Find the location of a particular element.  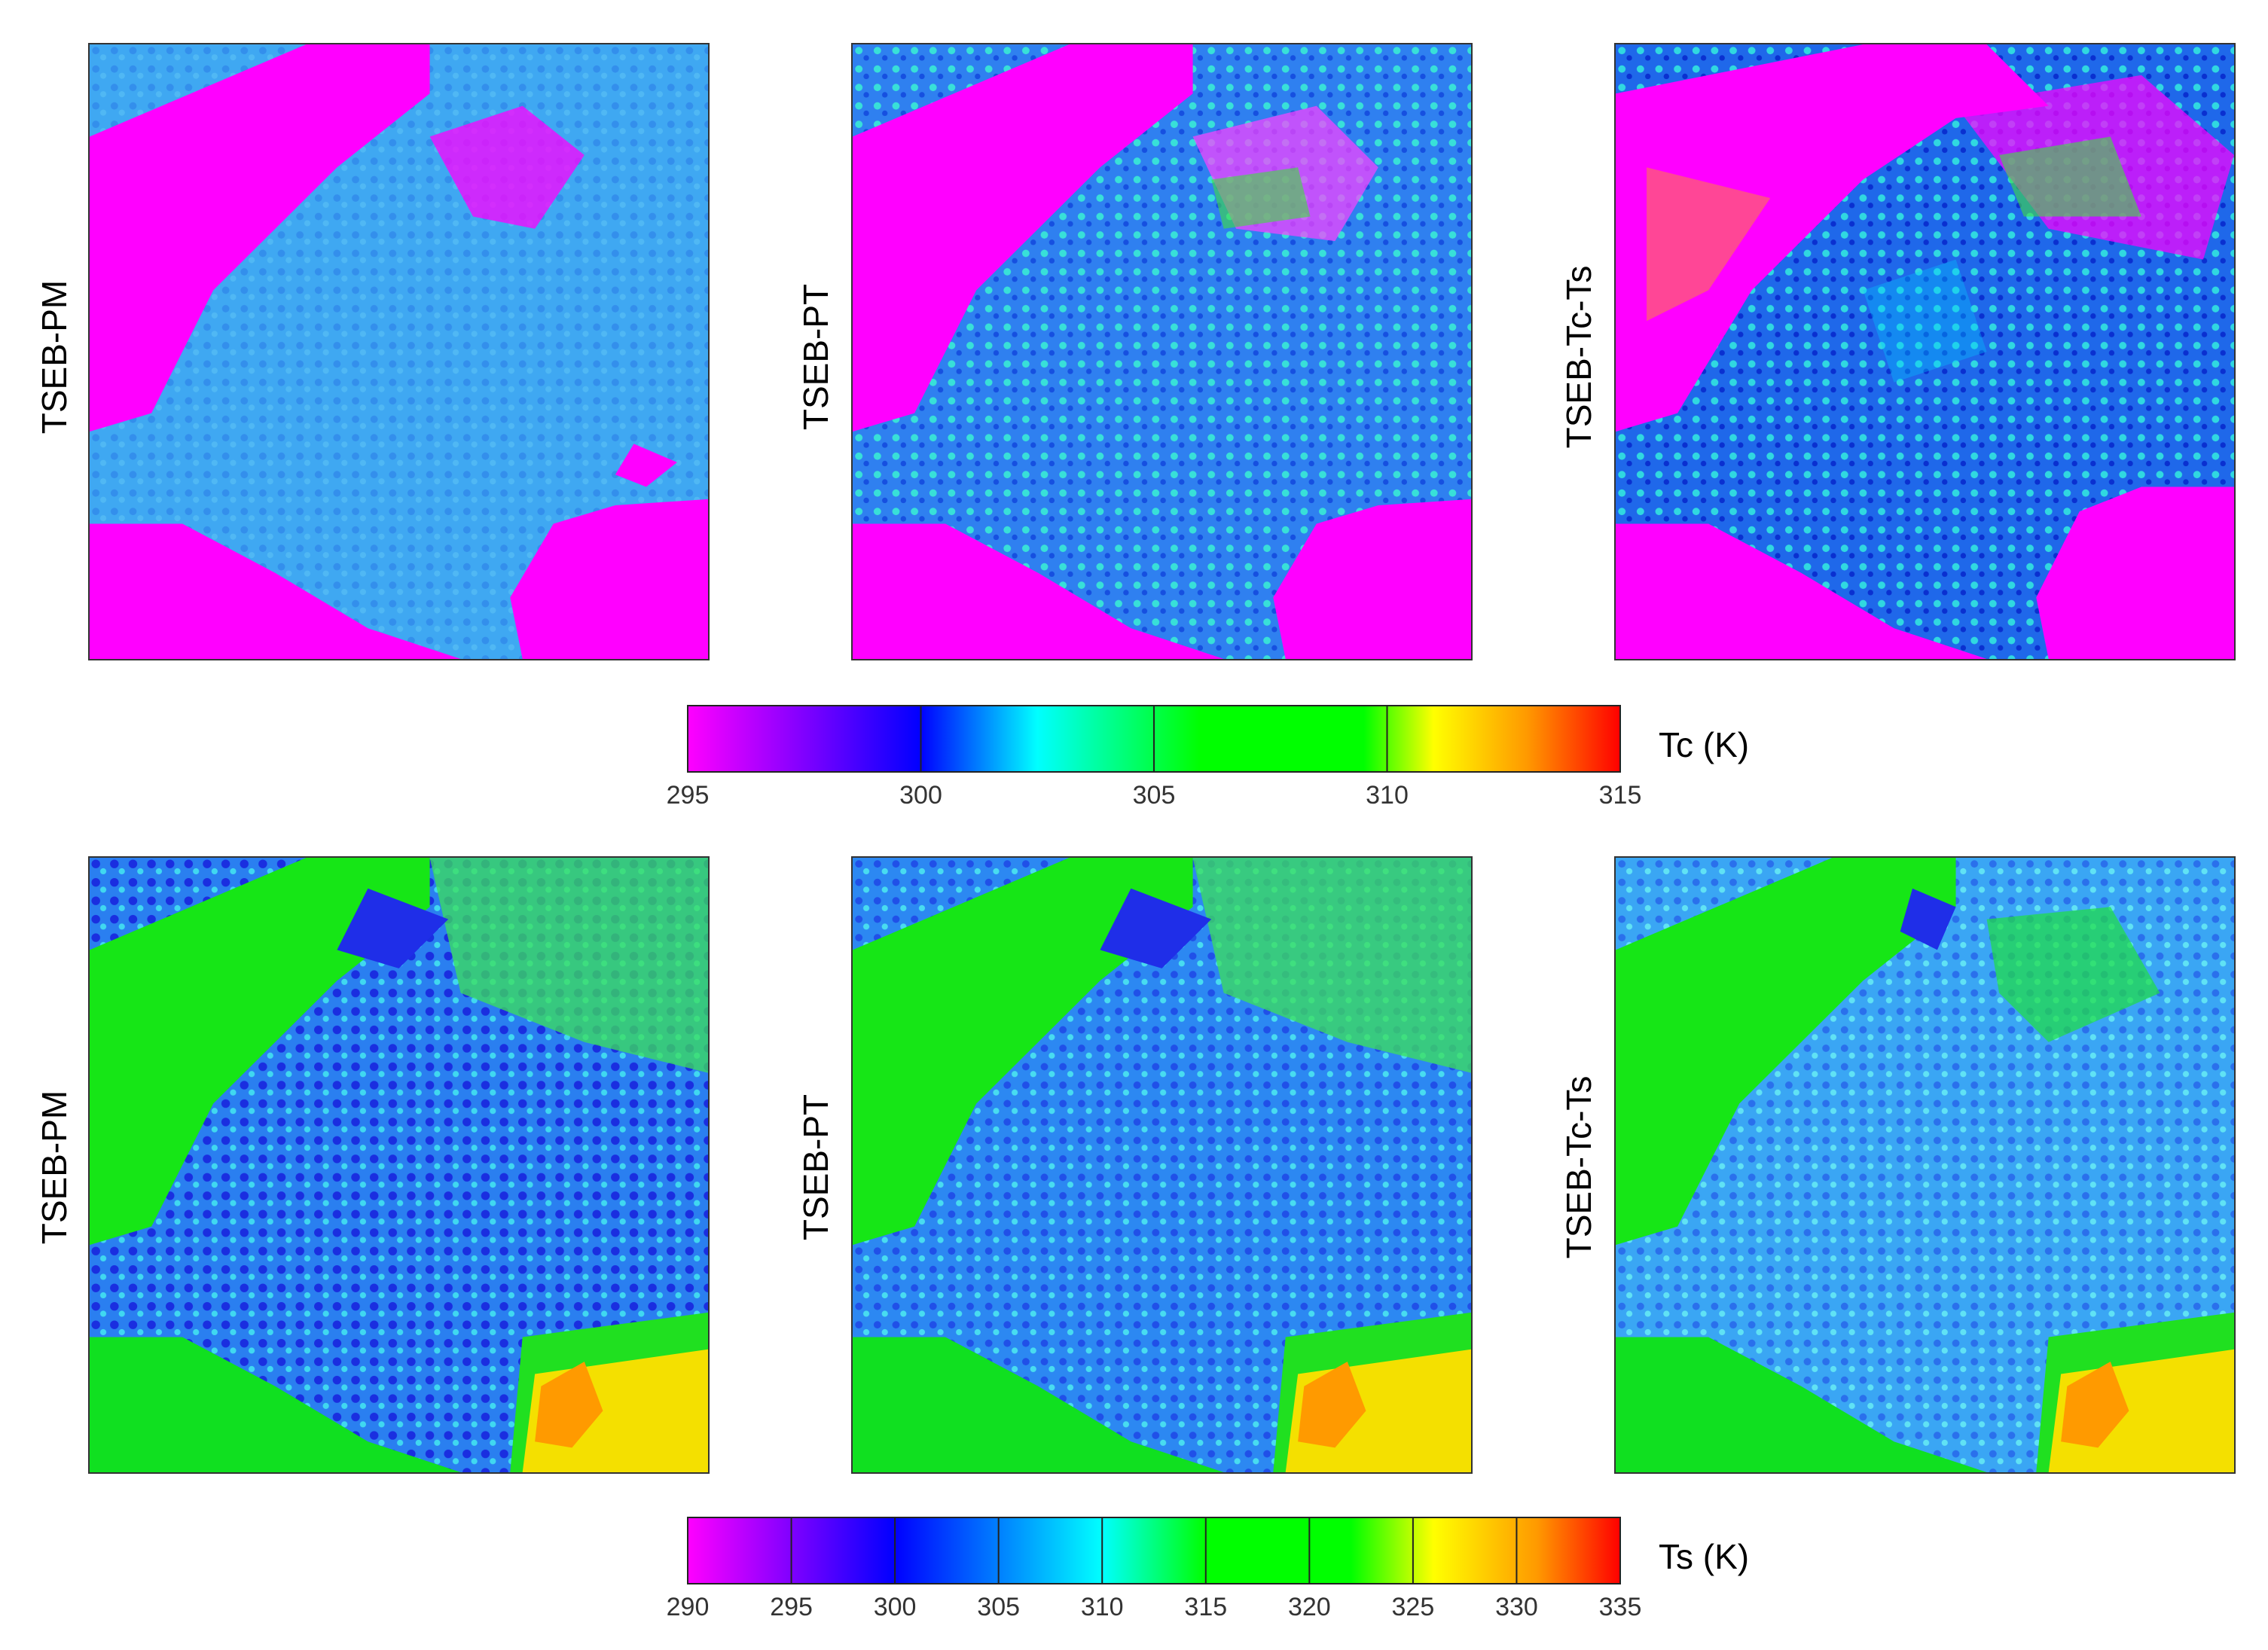

ts-colorbar-tick-label: 320 is located at coordinates (1310, 1607).